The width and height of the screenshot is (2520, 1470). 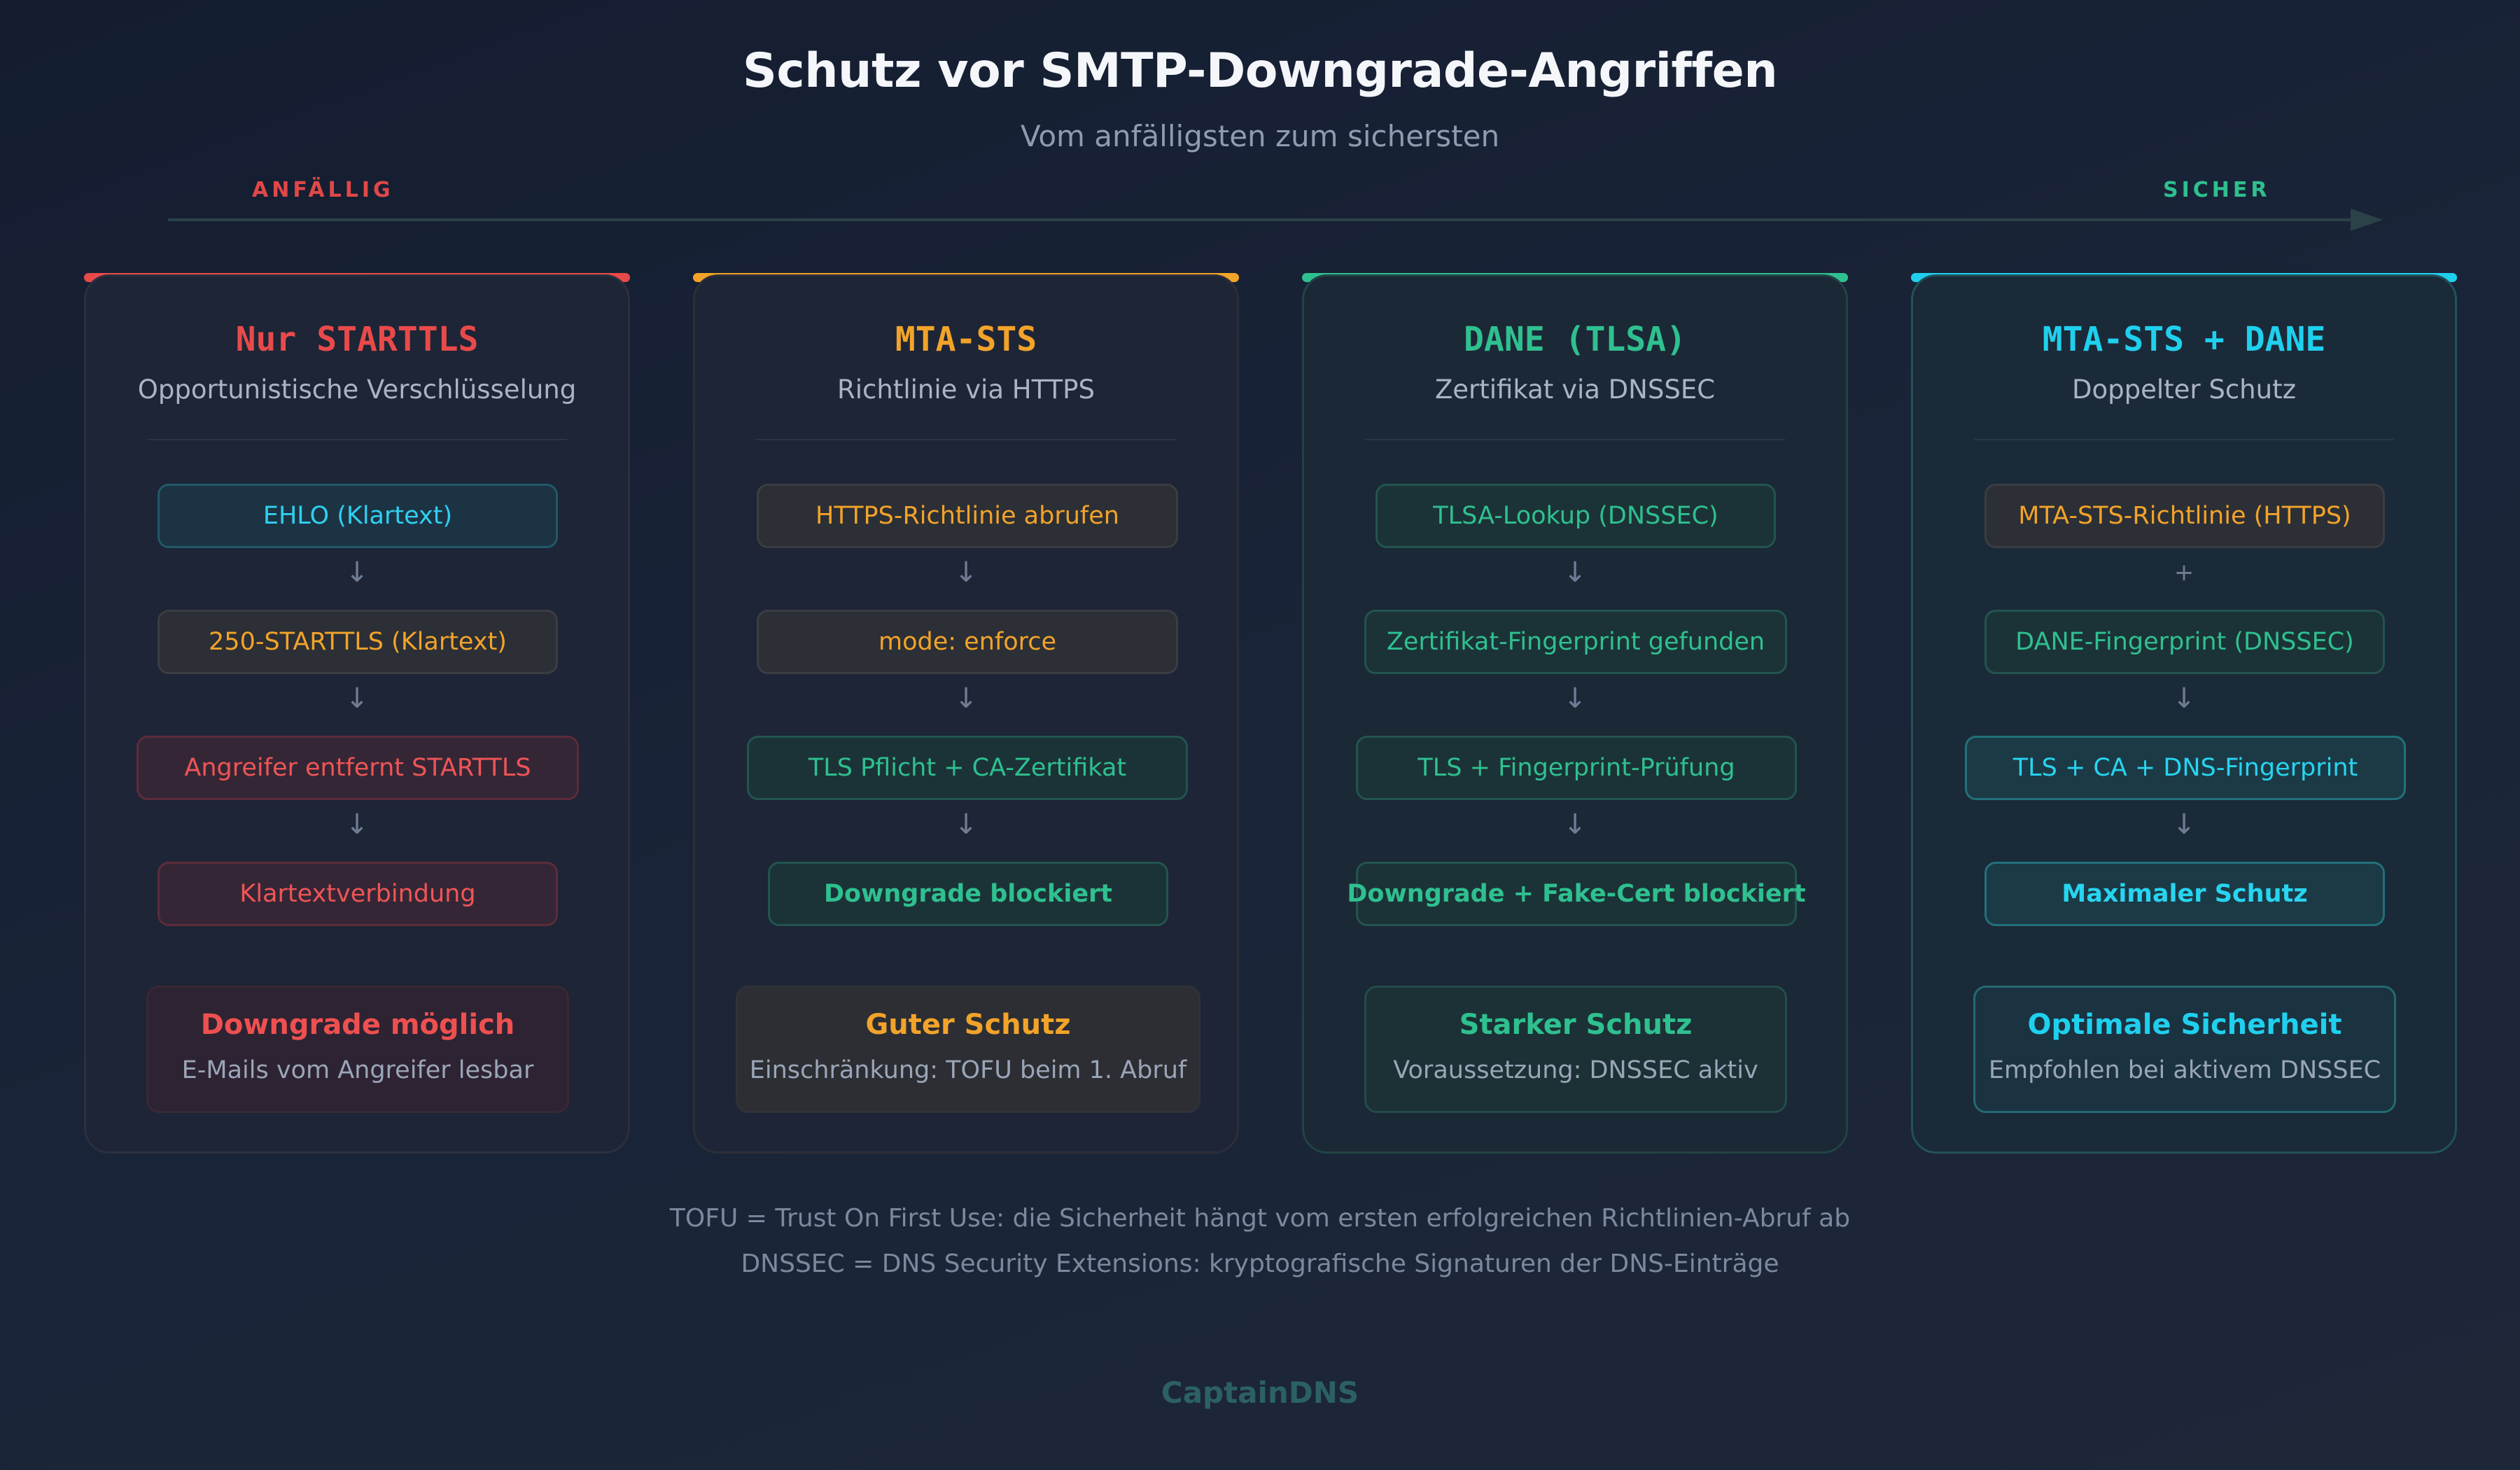 I want to click on step-downgrade-blocked: Downgrade blockiert, so click(x=968, y=894).